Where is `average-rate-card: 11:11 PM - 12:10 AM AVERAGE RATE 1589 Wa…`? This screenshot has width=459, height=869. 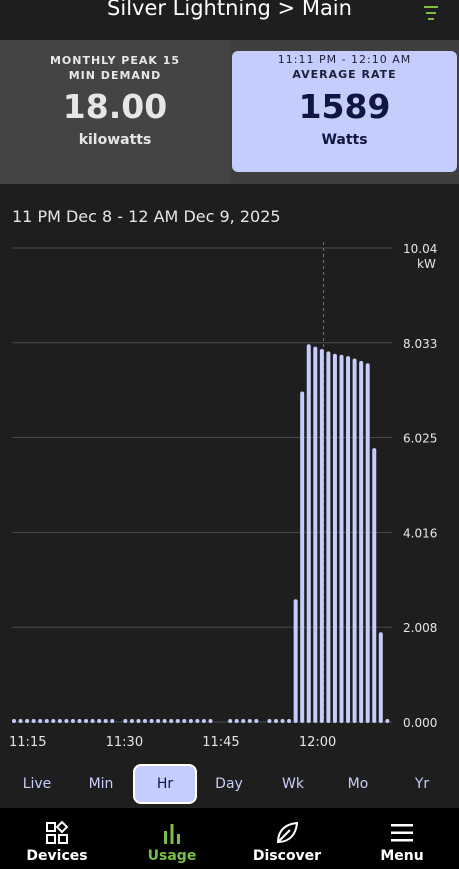 average-rate-card: 11:11 PM - 12:10 AM AVERAGE RATE 1589 Wa… is located at coordinates (344, 111).